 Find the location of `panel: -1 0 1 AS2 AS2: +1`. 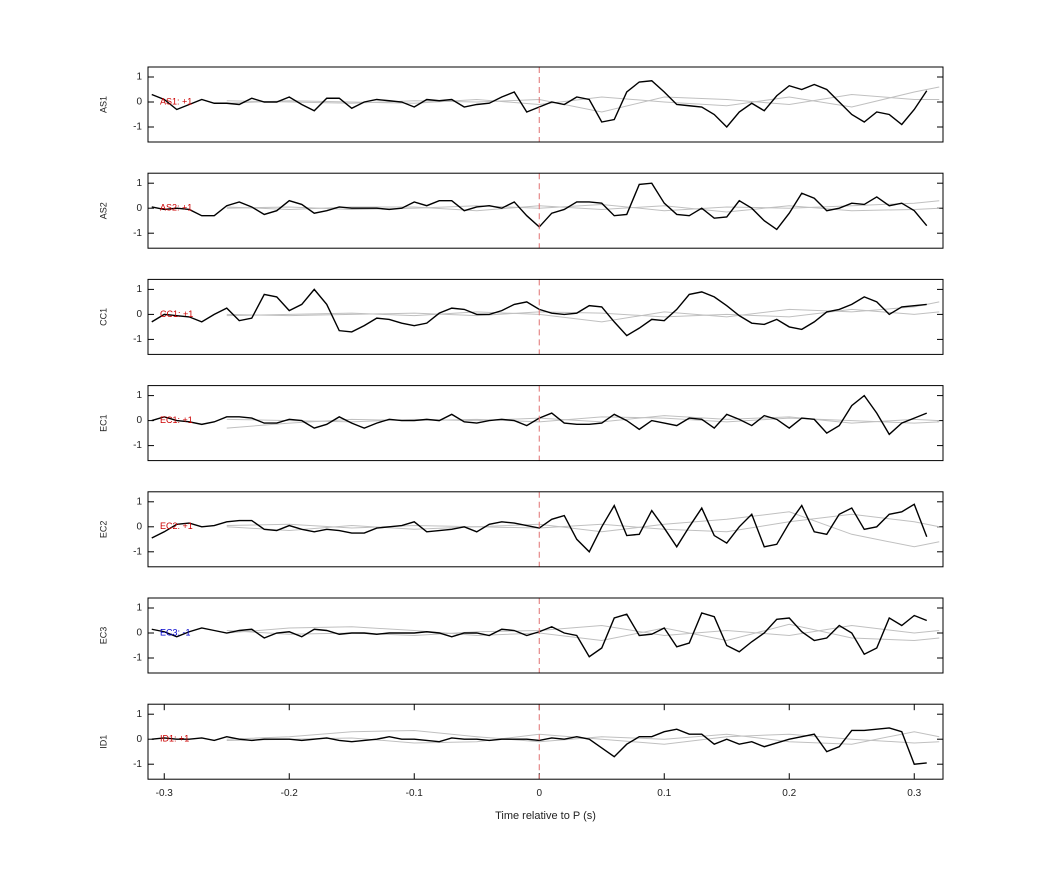

panel: -1 0 1 AS2 AS2: +1 is located at coordinates (521, 210).